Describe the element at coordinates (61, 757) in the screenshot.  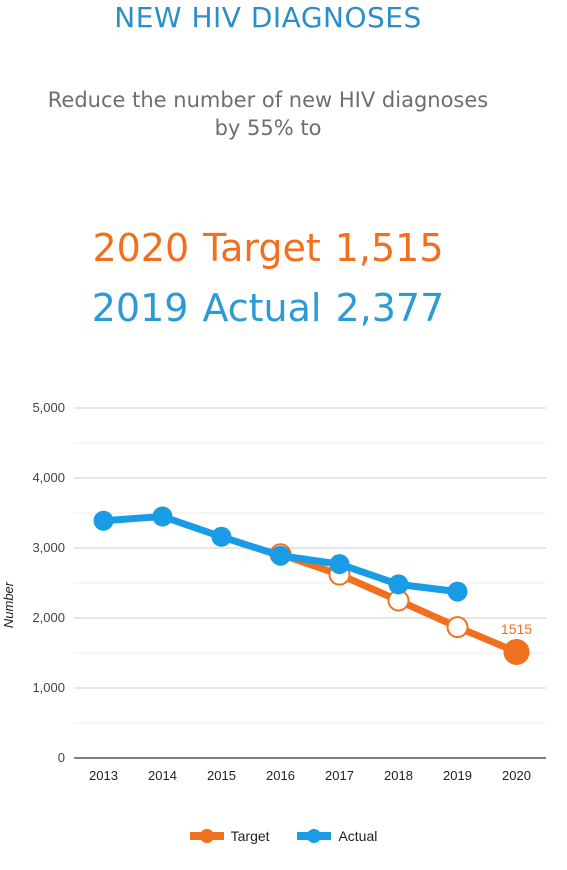
I see `y-tick-label: 0` at that location.